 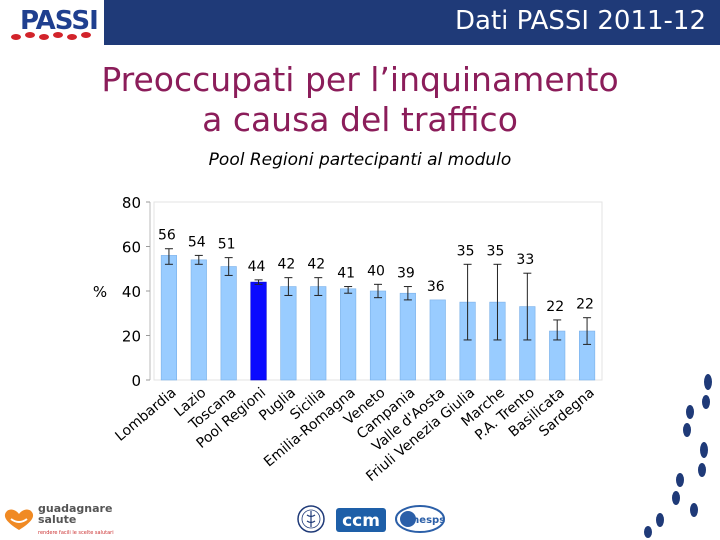 I want to click on y-tick-label: 40, so click(x=131, y=292).